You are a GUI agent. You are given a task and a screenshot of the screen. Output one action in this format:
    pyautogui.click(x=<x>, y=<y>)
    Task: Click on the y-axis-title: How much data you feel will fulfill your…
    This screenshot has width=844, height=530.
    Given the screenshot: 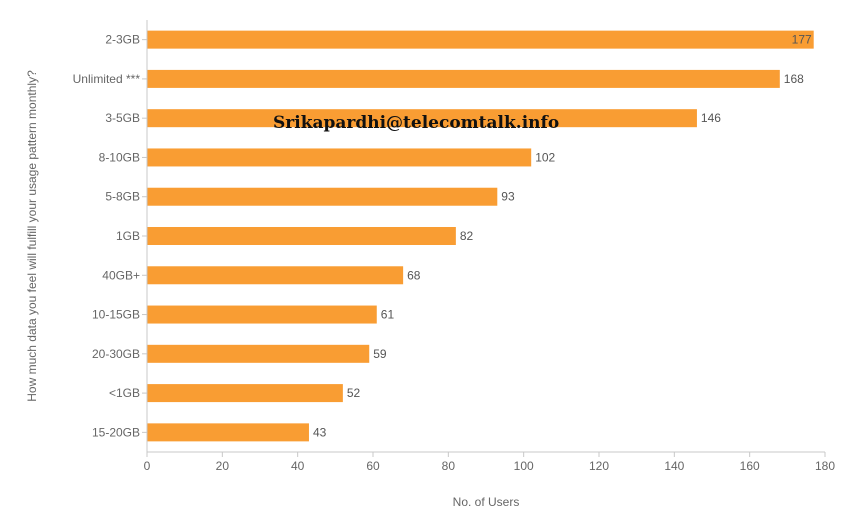 What is the action you would take?
    pyautogui.click(x=32, y=236)
    